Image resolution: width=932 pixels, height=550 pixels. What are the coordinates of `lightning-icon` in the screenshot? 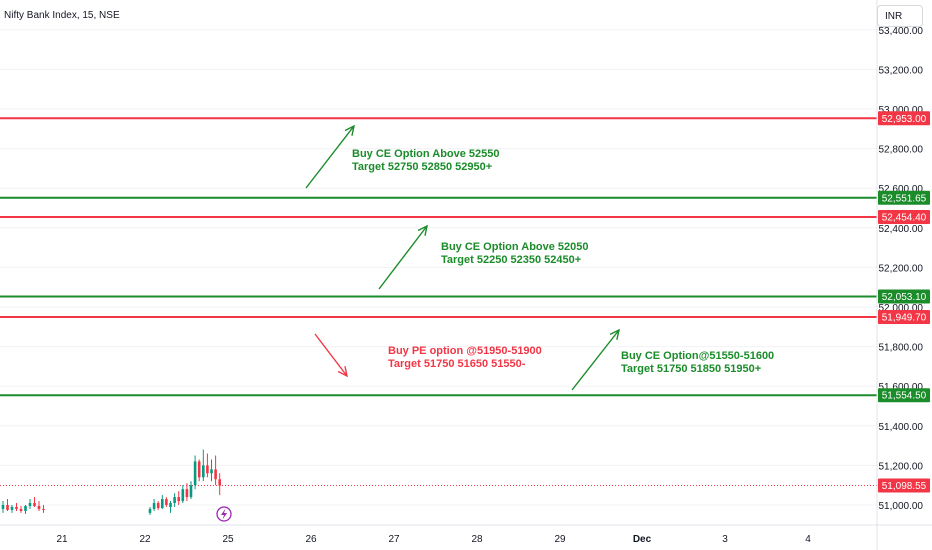 It's located at (224, 514).